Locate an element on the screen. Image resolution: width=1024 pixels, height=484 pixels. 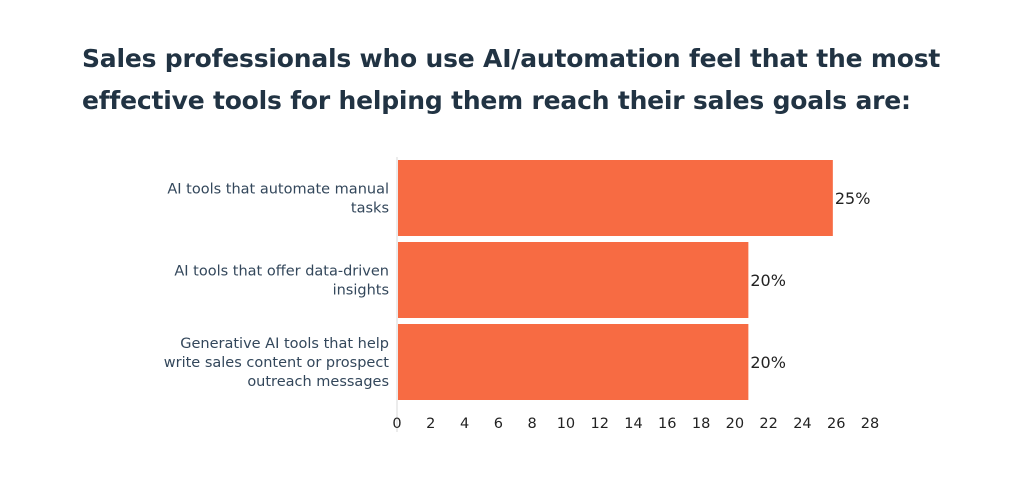
x-tick-8: 8 is located at coordinates (532, 424).